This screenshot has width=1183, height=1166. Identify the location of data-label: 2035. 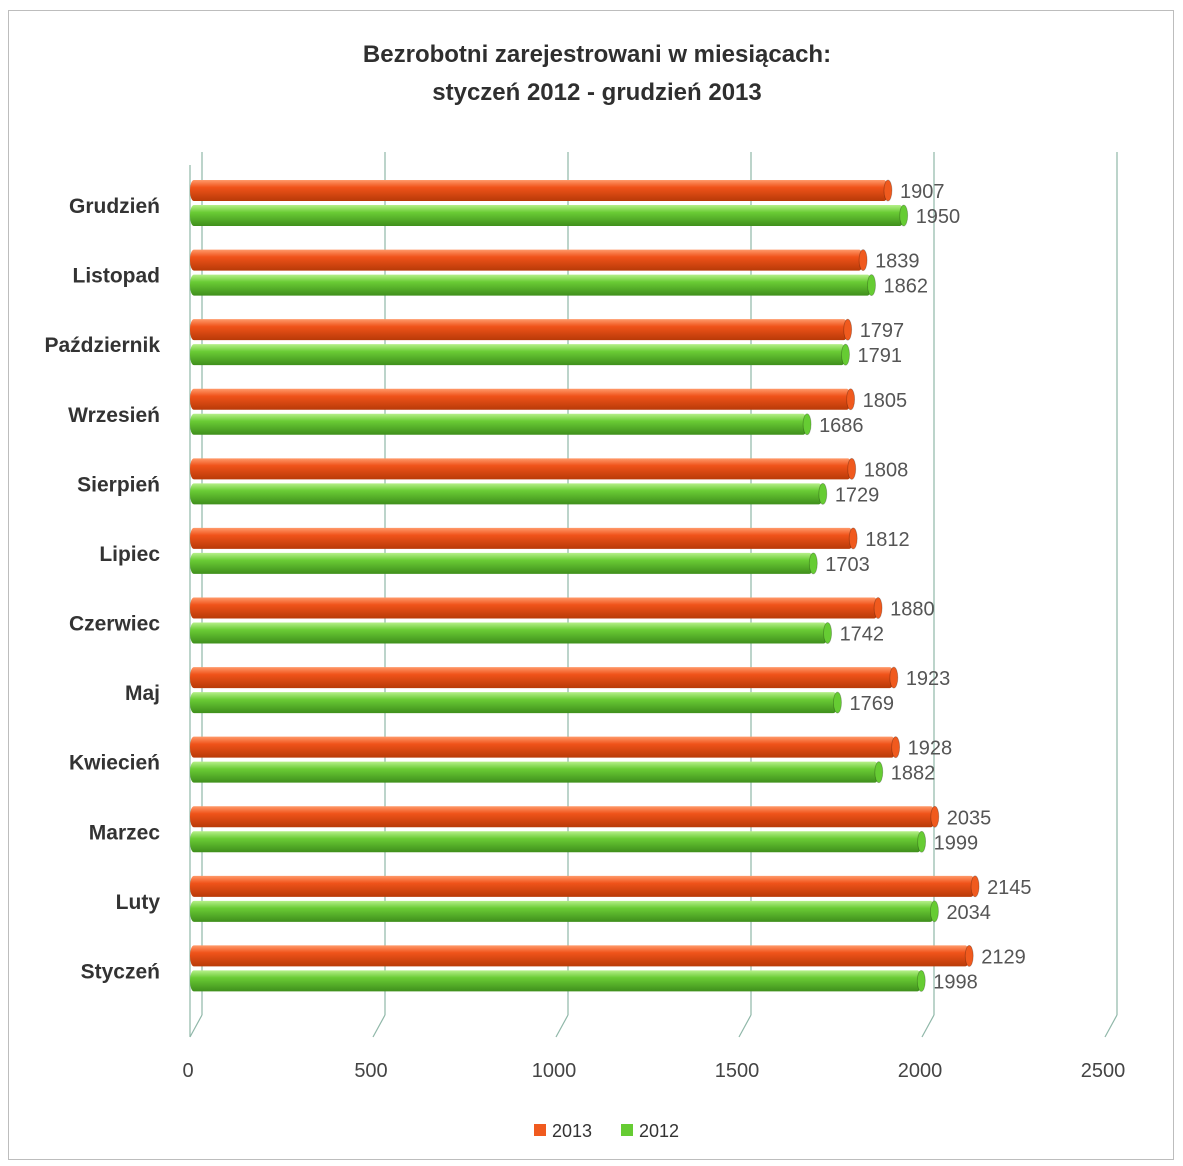
(969, 818).